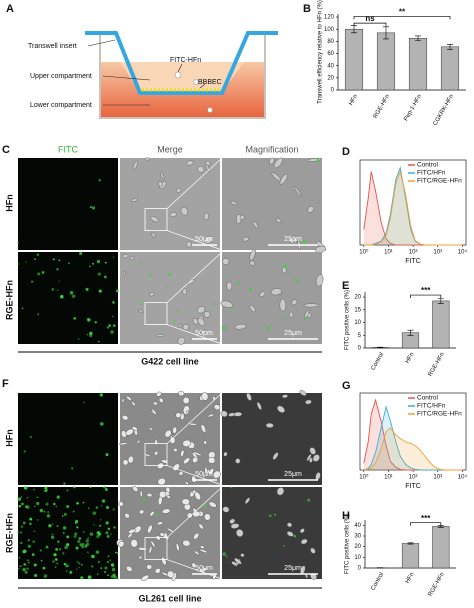 This screenshot has width=474, height=608. Describe the element at coordinates (345, 286) in the screenshot. I see `panel-label: E` at that location.